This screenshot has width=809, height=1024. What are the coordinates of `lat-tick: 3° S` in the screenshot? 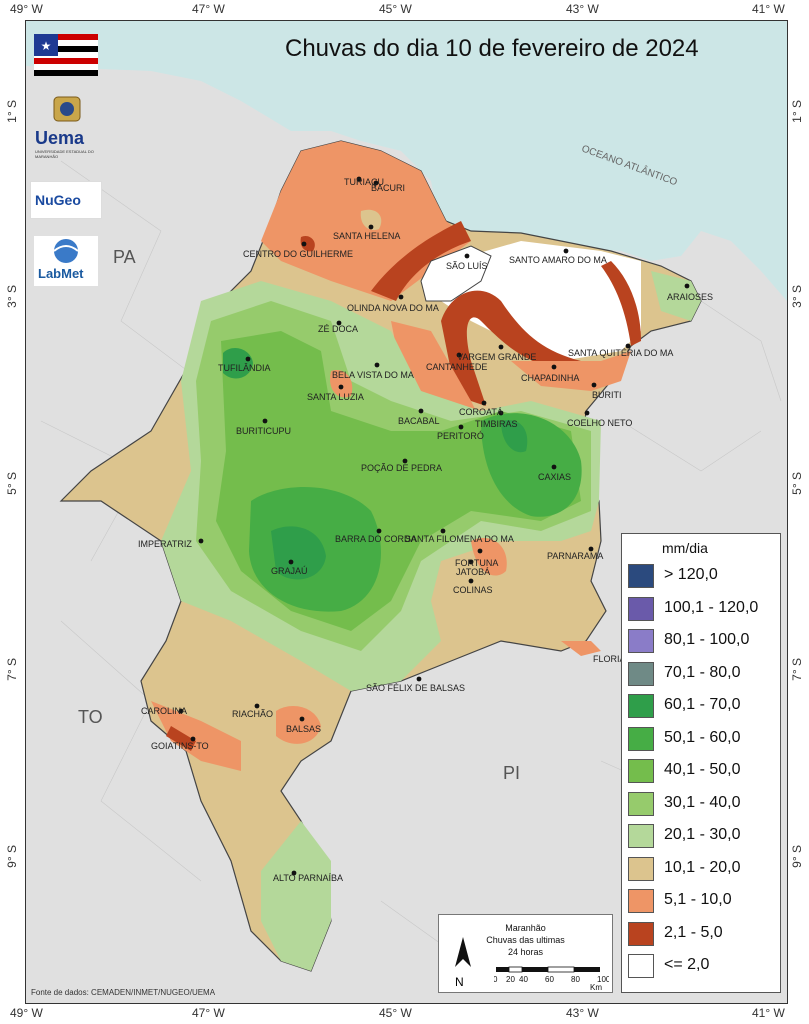 It's located at (12, 296).